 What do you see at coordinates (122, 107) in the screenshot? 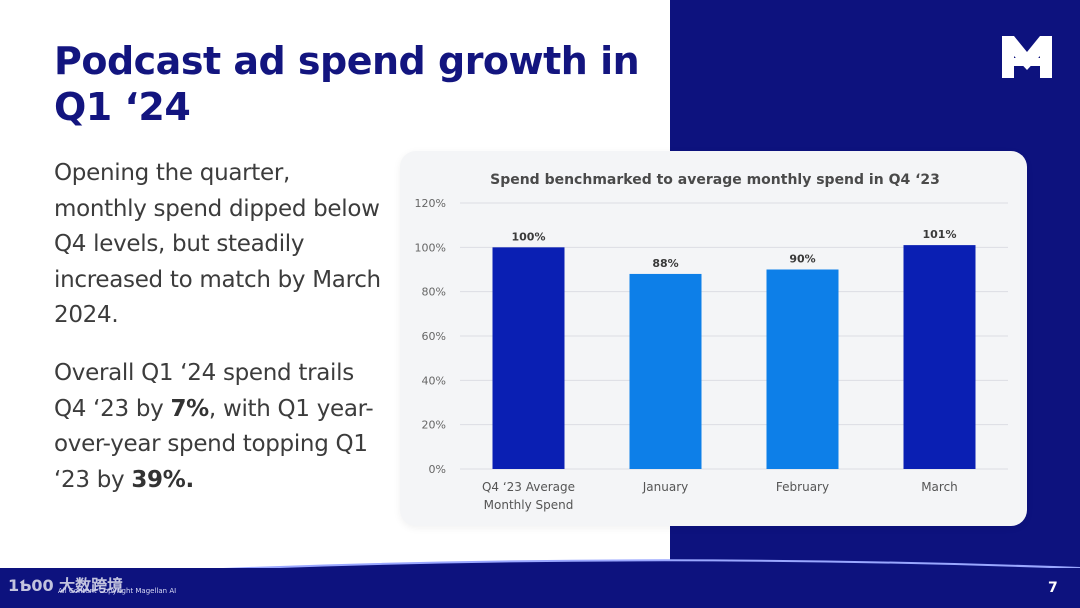
I see `slide-title-line2: Q1 ‘24` at bounding box center [122, 107].